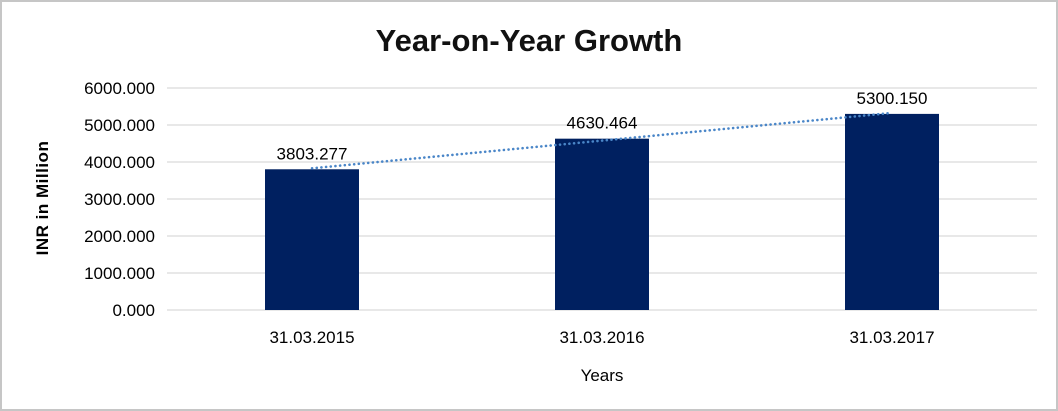 This screenshot has width=1058, height=411. I want to click on x-tick-label: 31.03.2017, so click(891, 337).